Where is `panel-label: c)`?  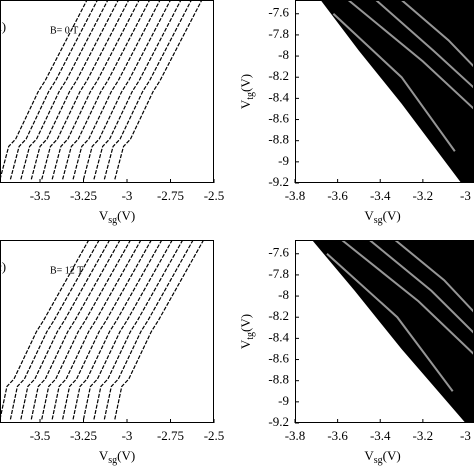
panel-label: c) is located at coordinates (3, 266).